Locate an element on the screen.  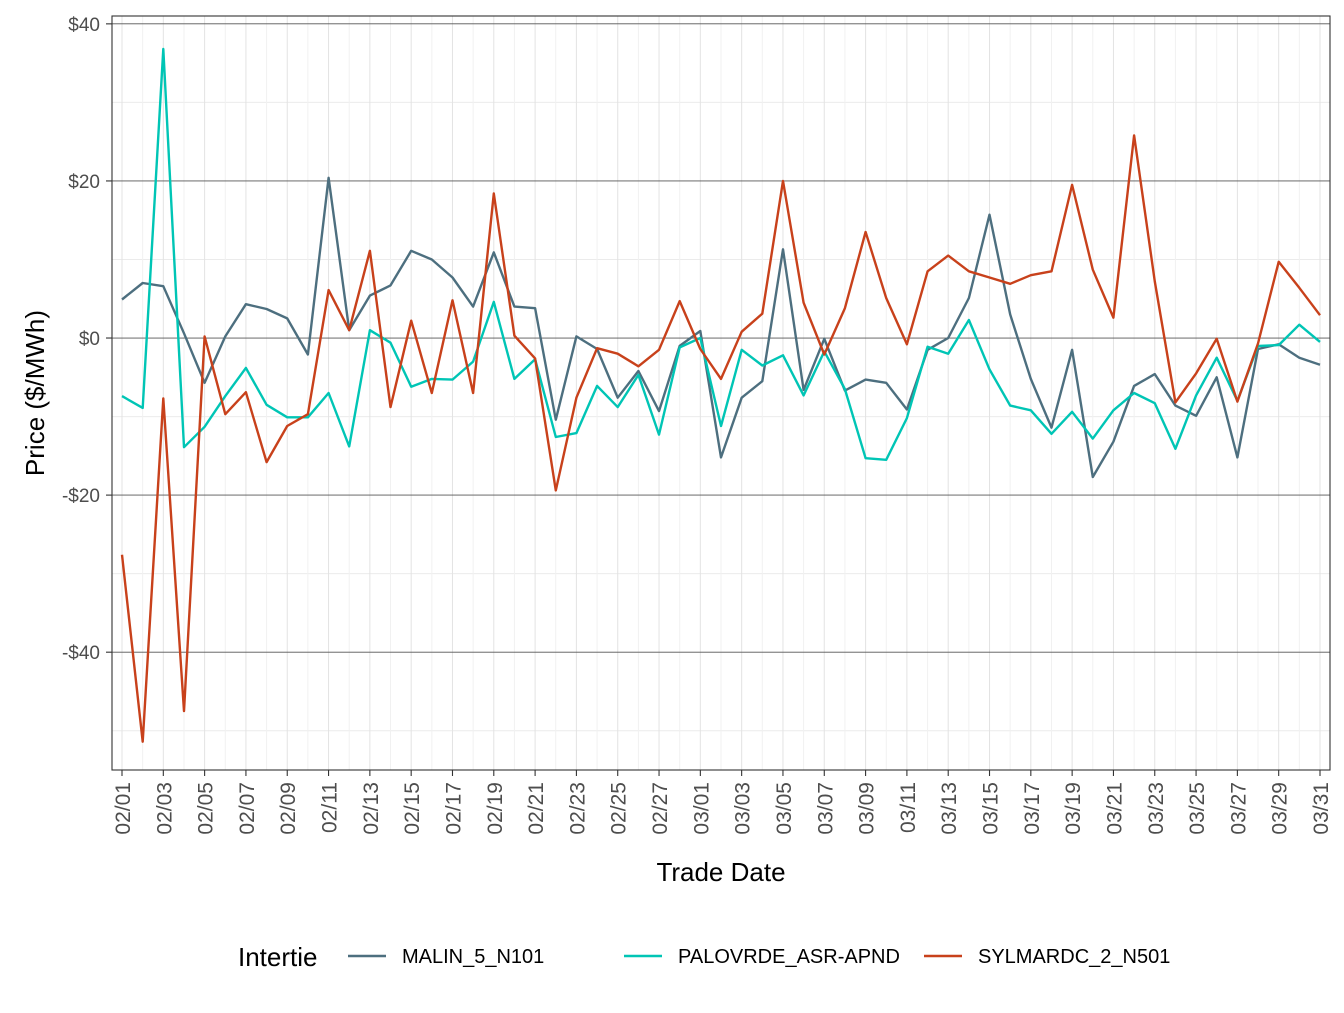
x-tick-label: 03/21 is located at coordinates (1114, 808).